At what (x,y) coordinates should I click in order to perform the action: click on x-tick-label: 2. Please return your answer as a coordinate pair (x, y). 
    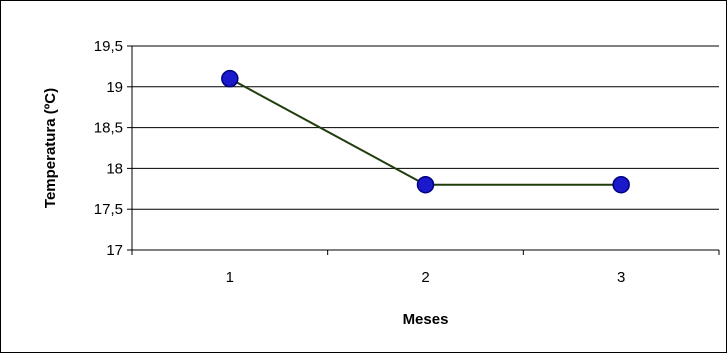
    Looking at the image, I should click on (425, 277).